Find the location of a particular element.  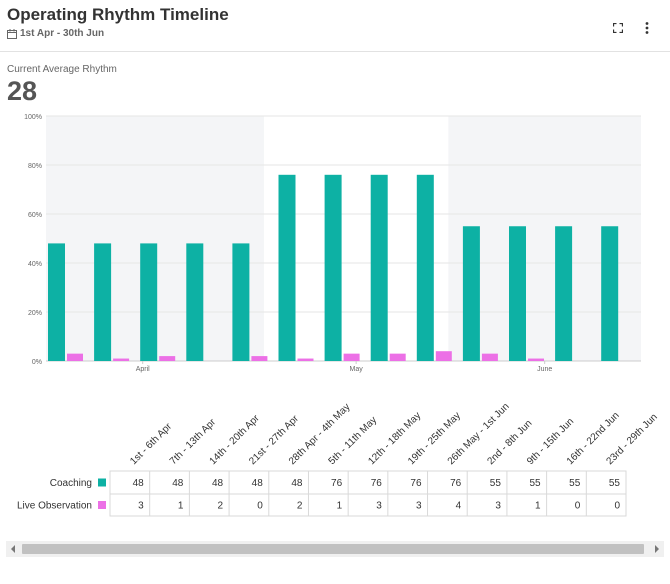

date-range: 1st Apr - 30th Jun is located at coordinates (55, 33).